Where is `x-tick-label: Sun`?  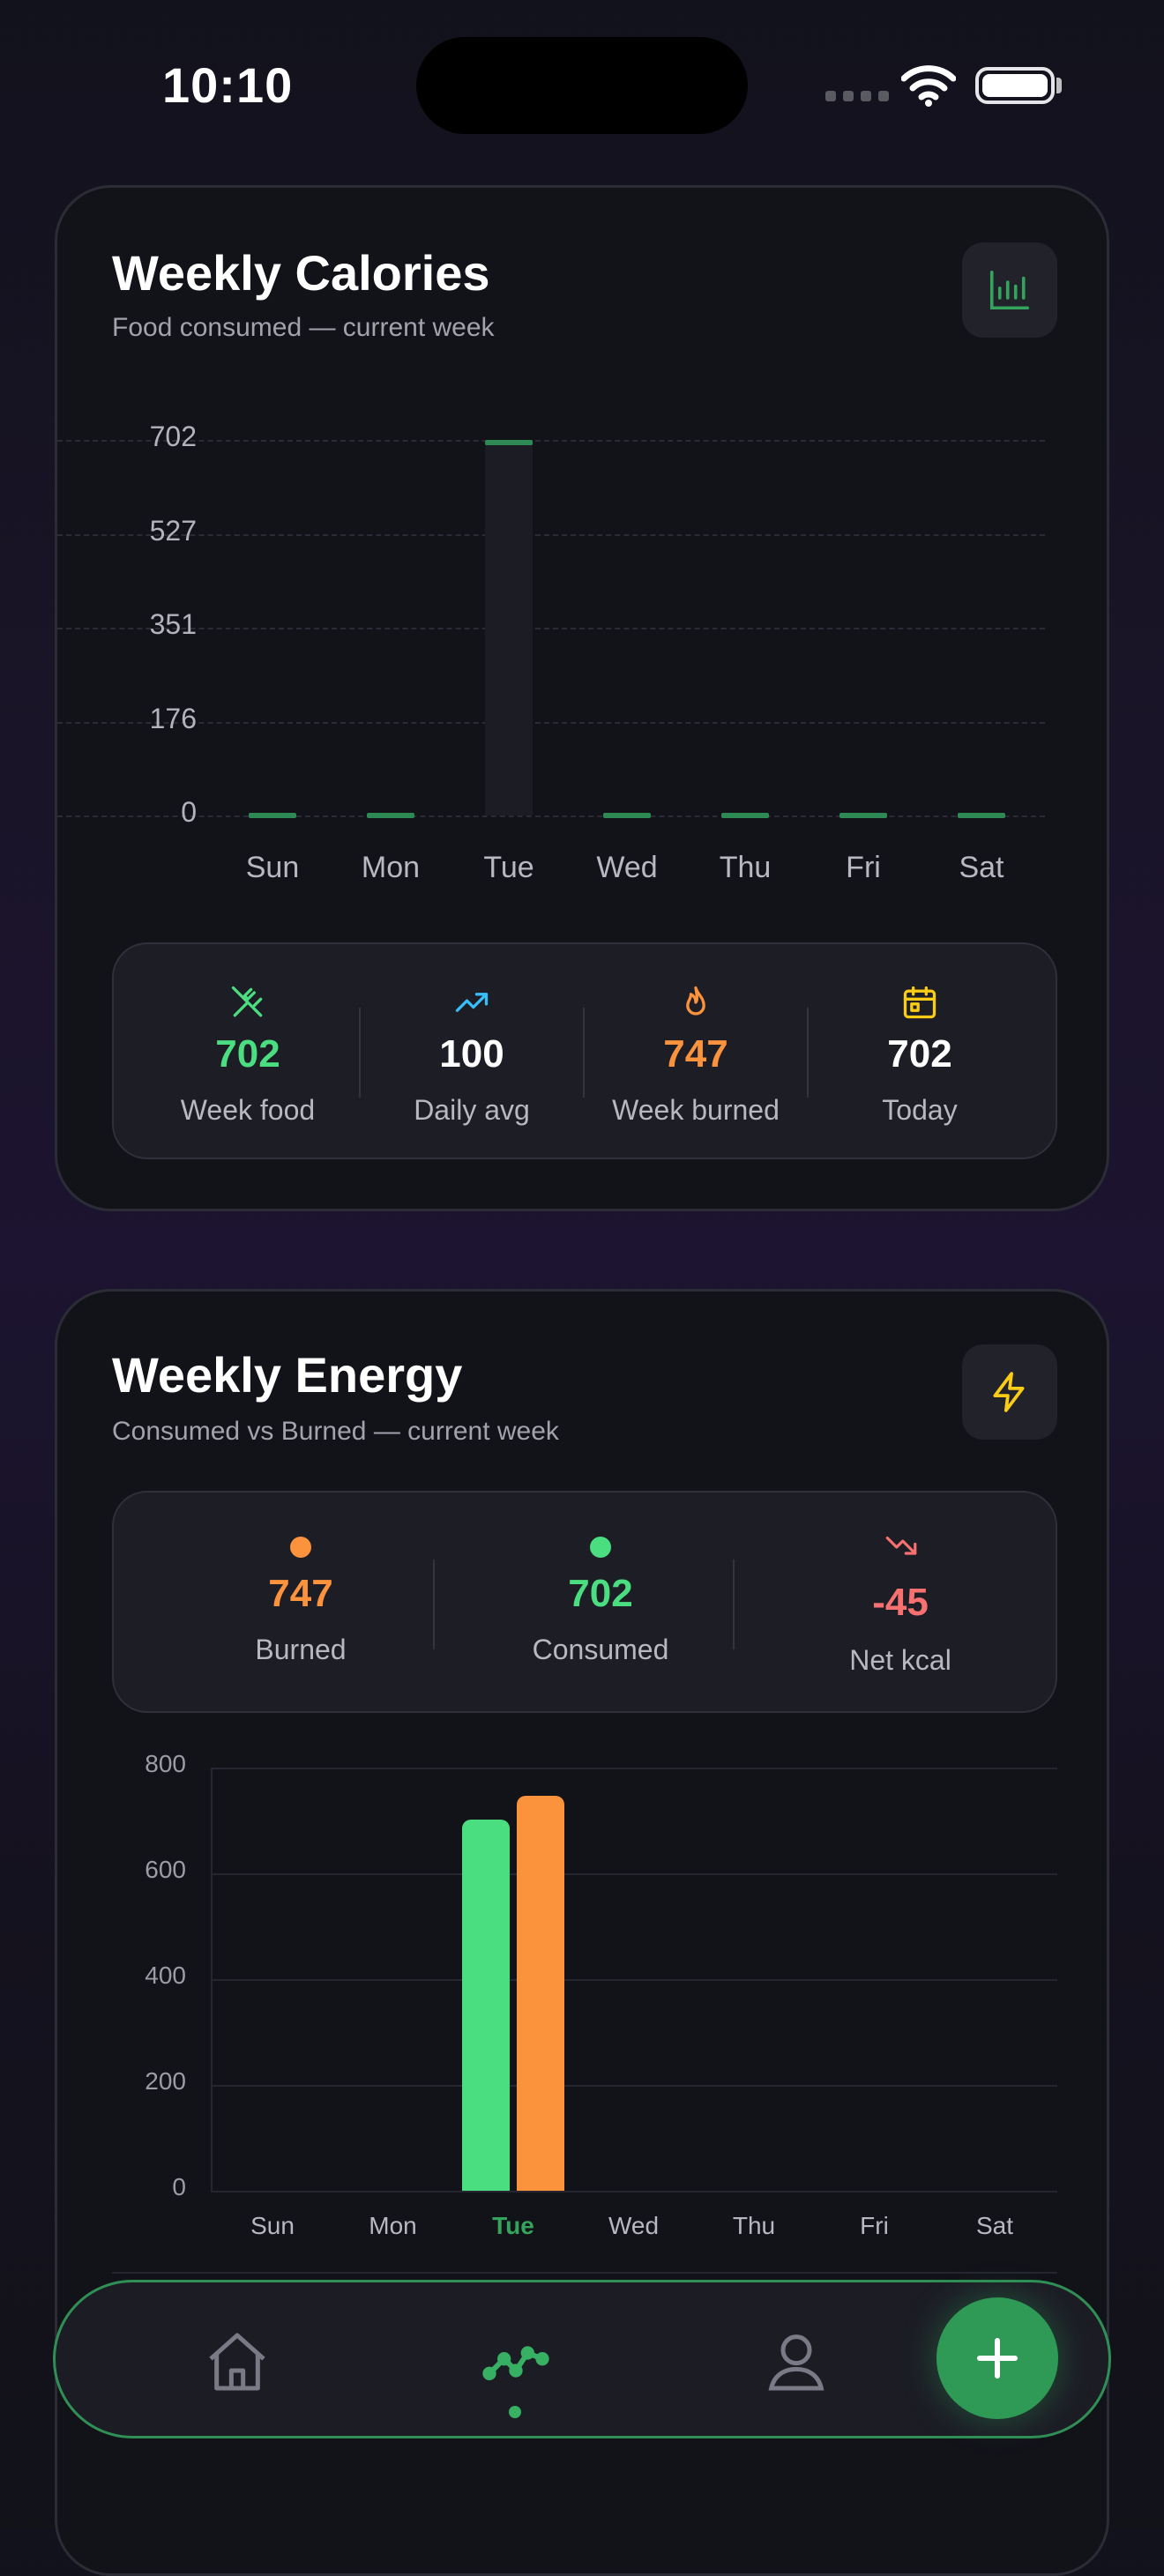 x-tick-label: Sun is located at coordinates (272, 868).